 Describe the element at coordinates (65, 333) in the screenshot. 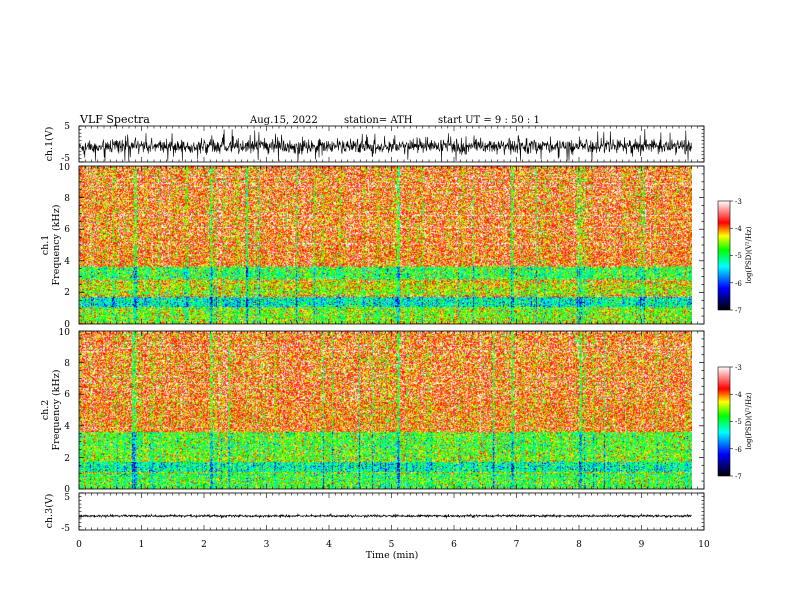

I see `ch2-ytick-10: 10` at that location.